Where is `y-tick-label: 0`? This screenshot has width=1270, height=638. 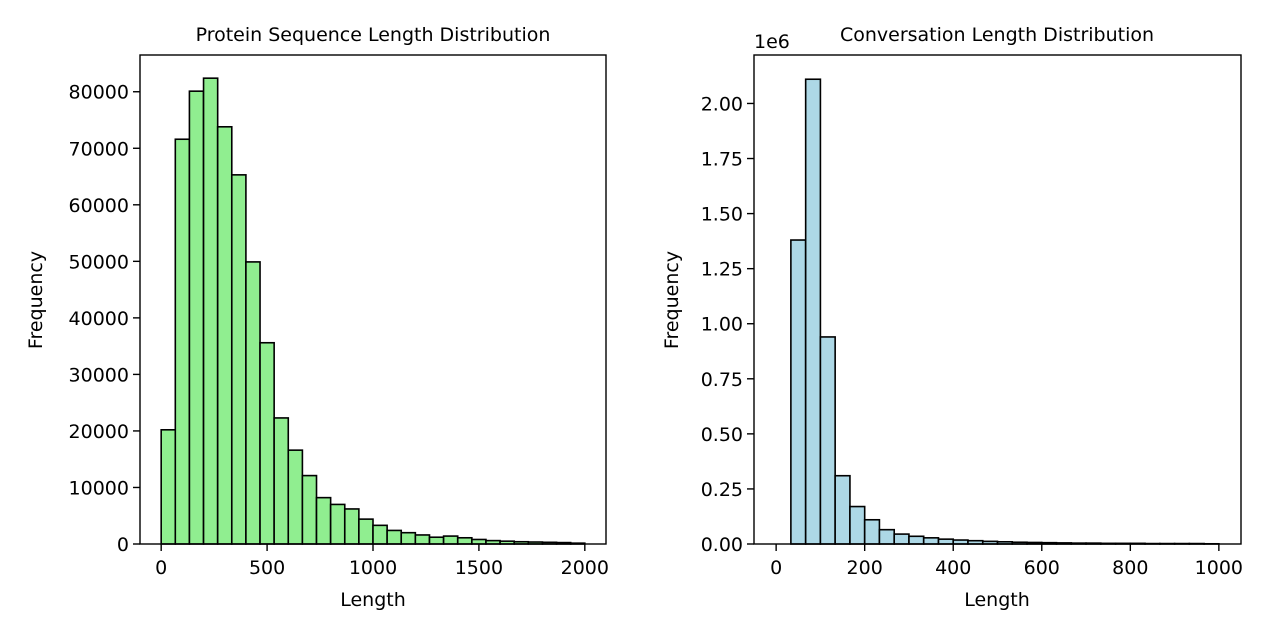 y-tick-label: 0 is located at coordinates (123, 545).